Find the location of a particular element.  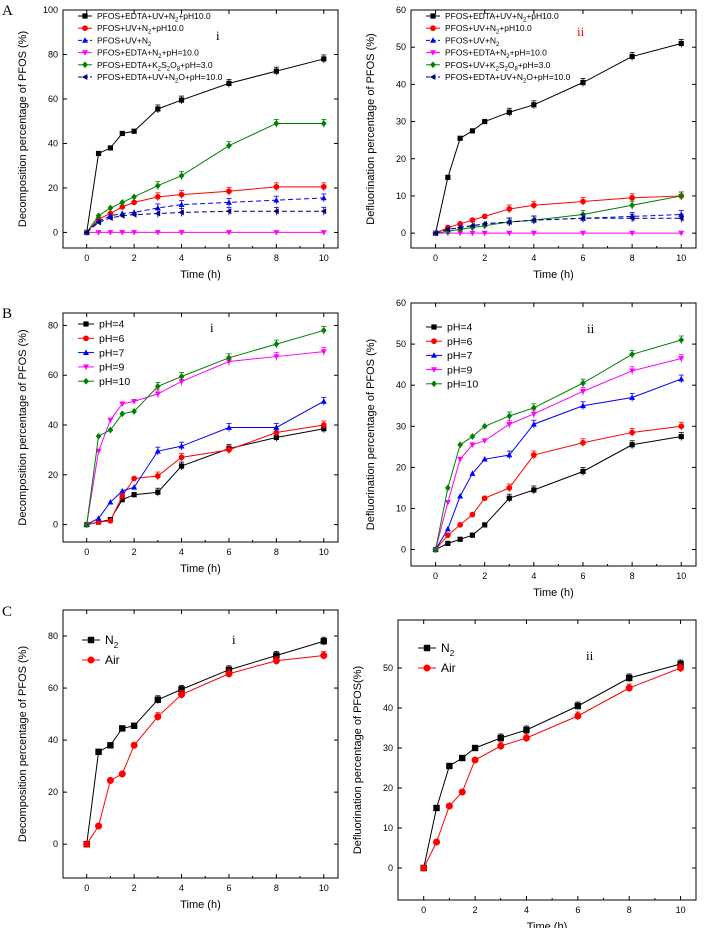

y-tick-label: 10 is located at coordinates (401, 508).